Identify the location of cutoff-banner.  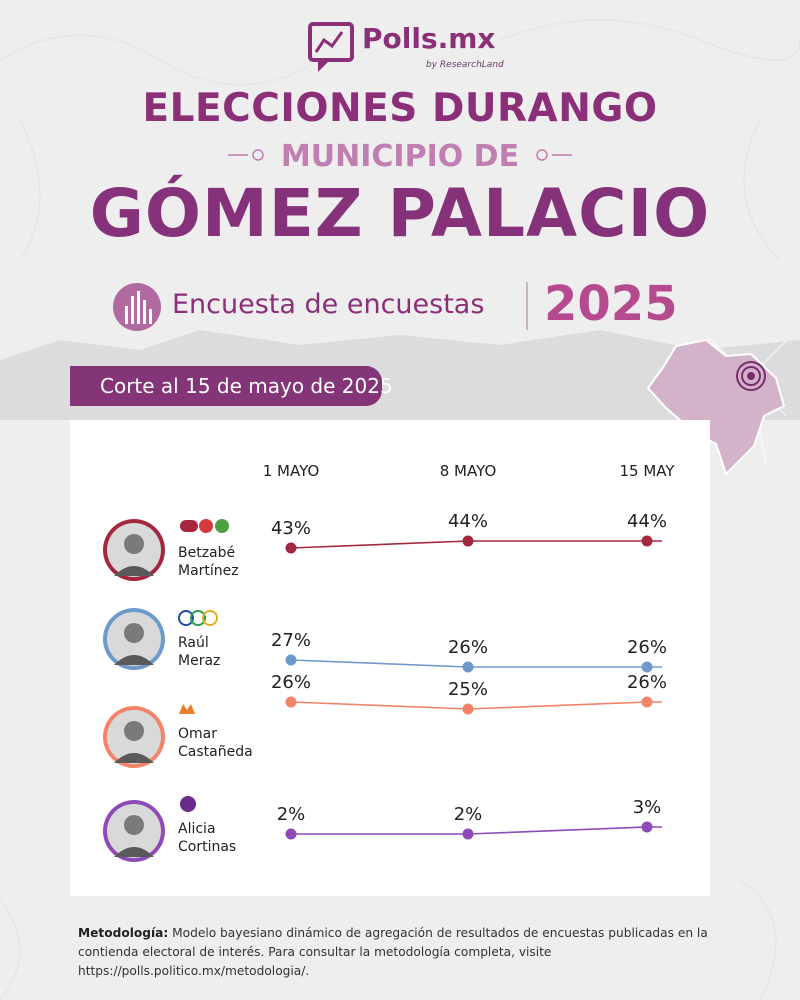
(226, 386).